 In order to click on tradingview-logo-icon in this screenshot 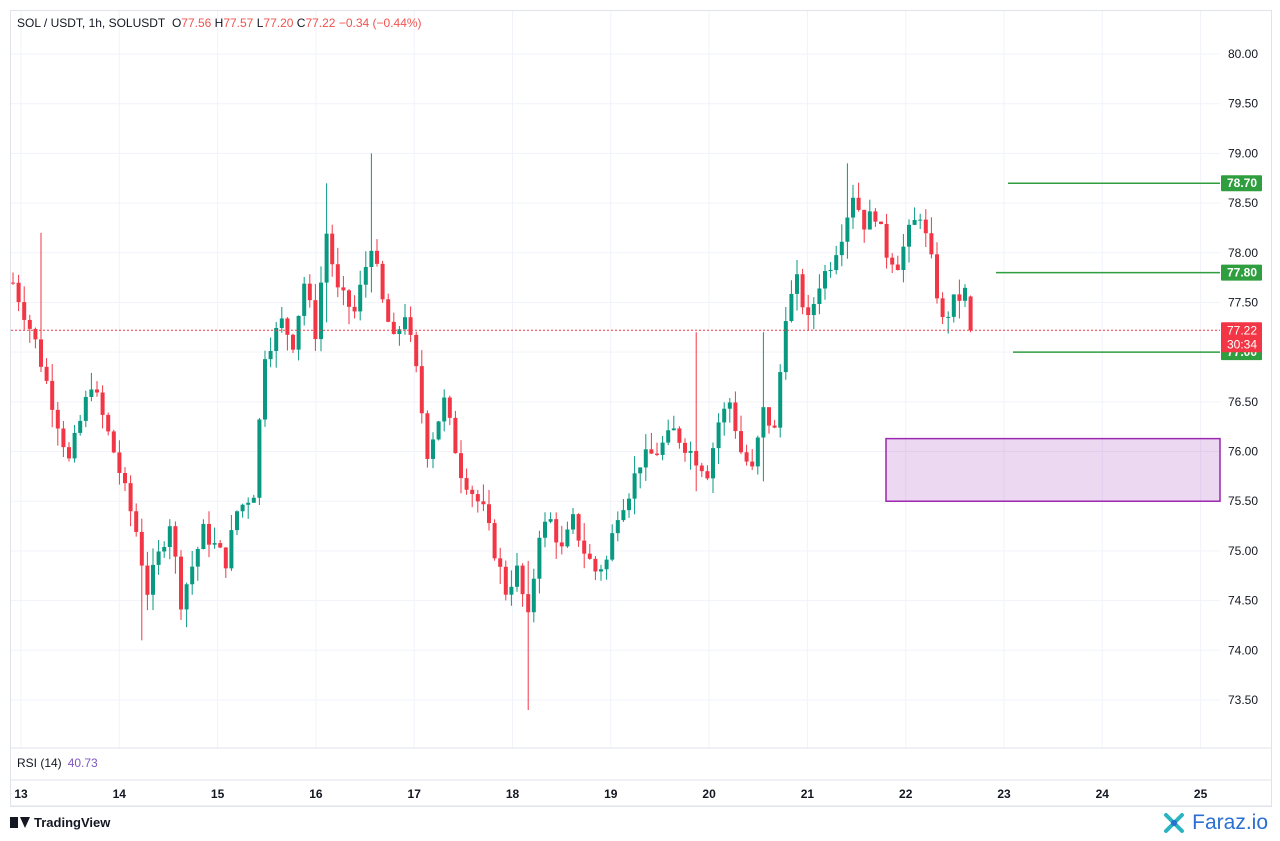, I will do `click(20, 822)`.